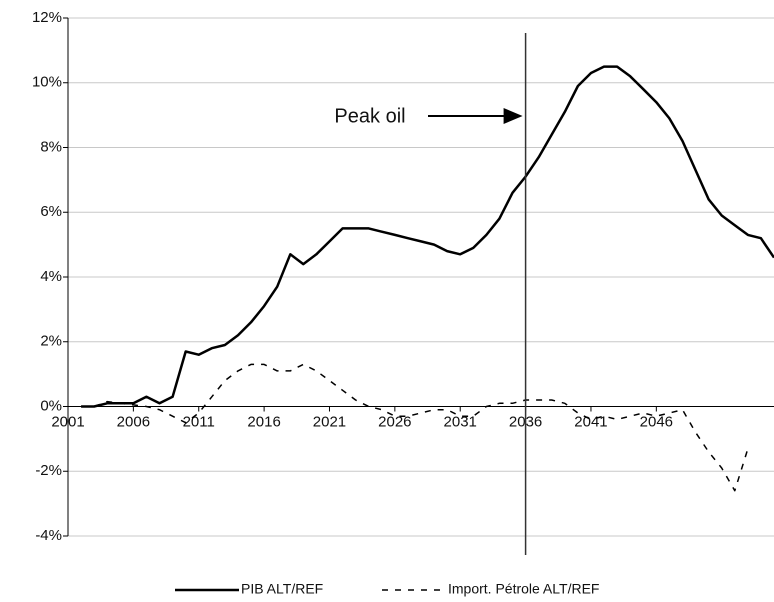  I want to click on y-tick-label: 8%, so click(51, 146).